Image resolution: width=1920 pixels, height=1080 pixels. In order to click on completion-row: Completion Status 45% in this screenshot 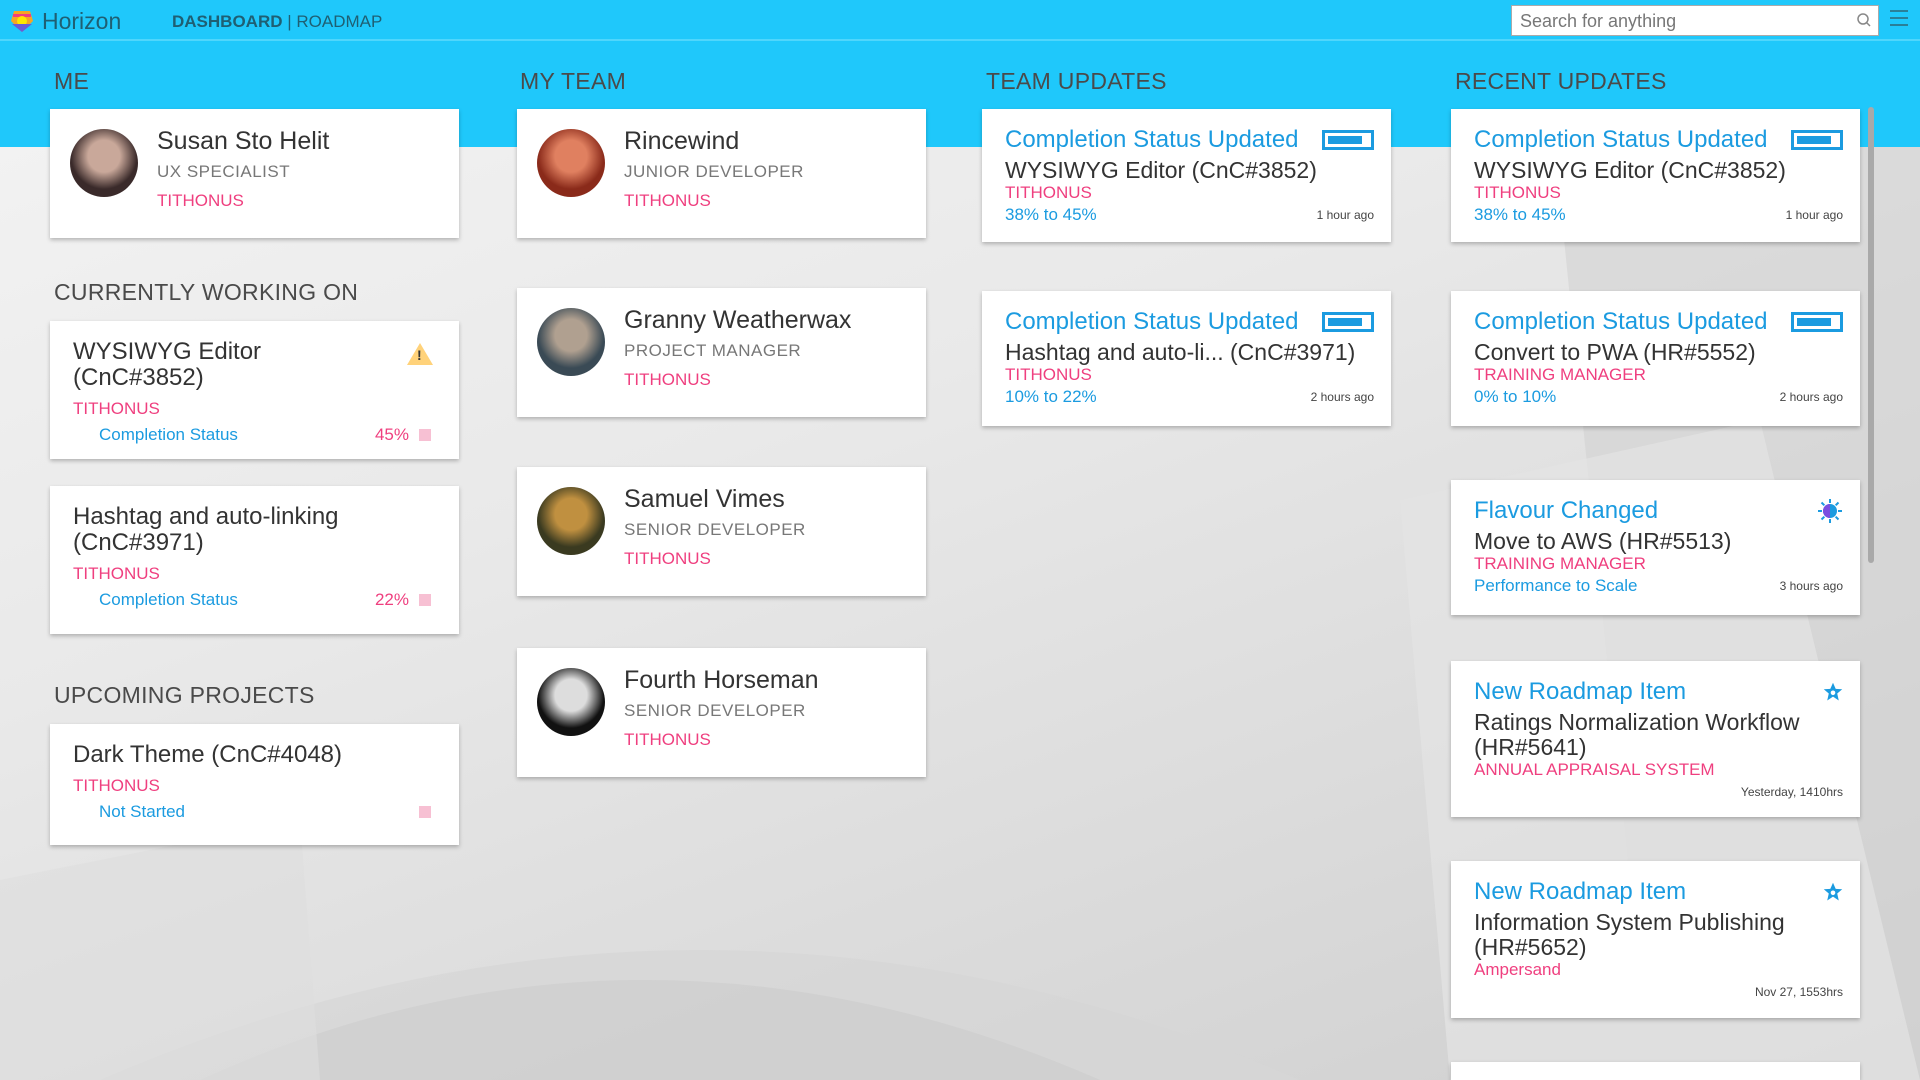, I will do `click(254, 435)`.